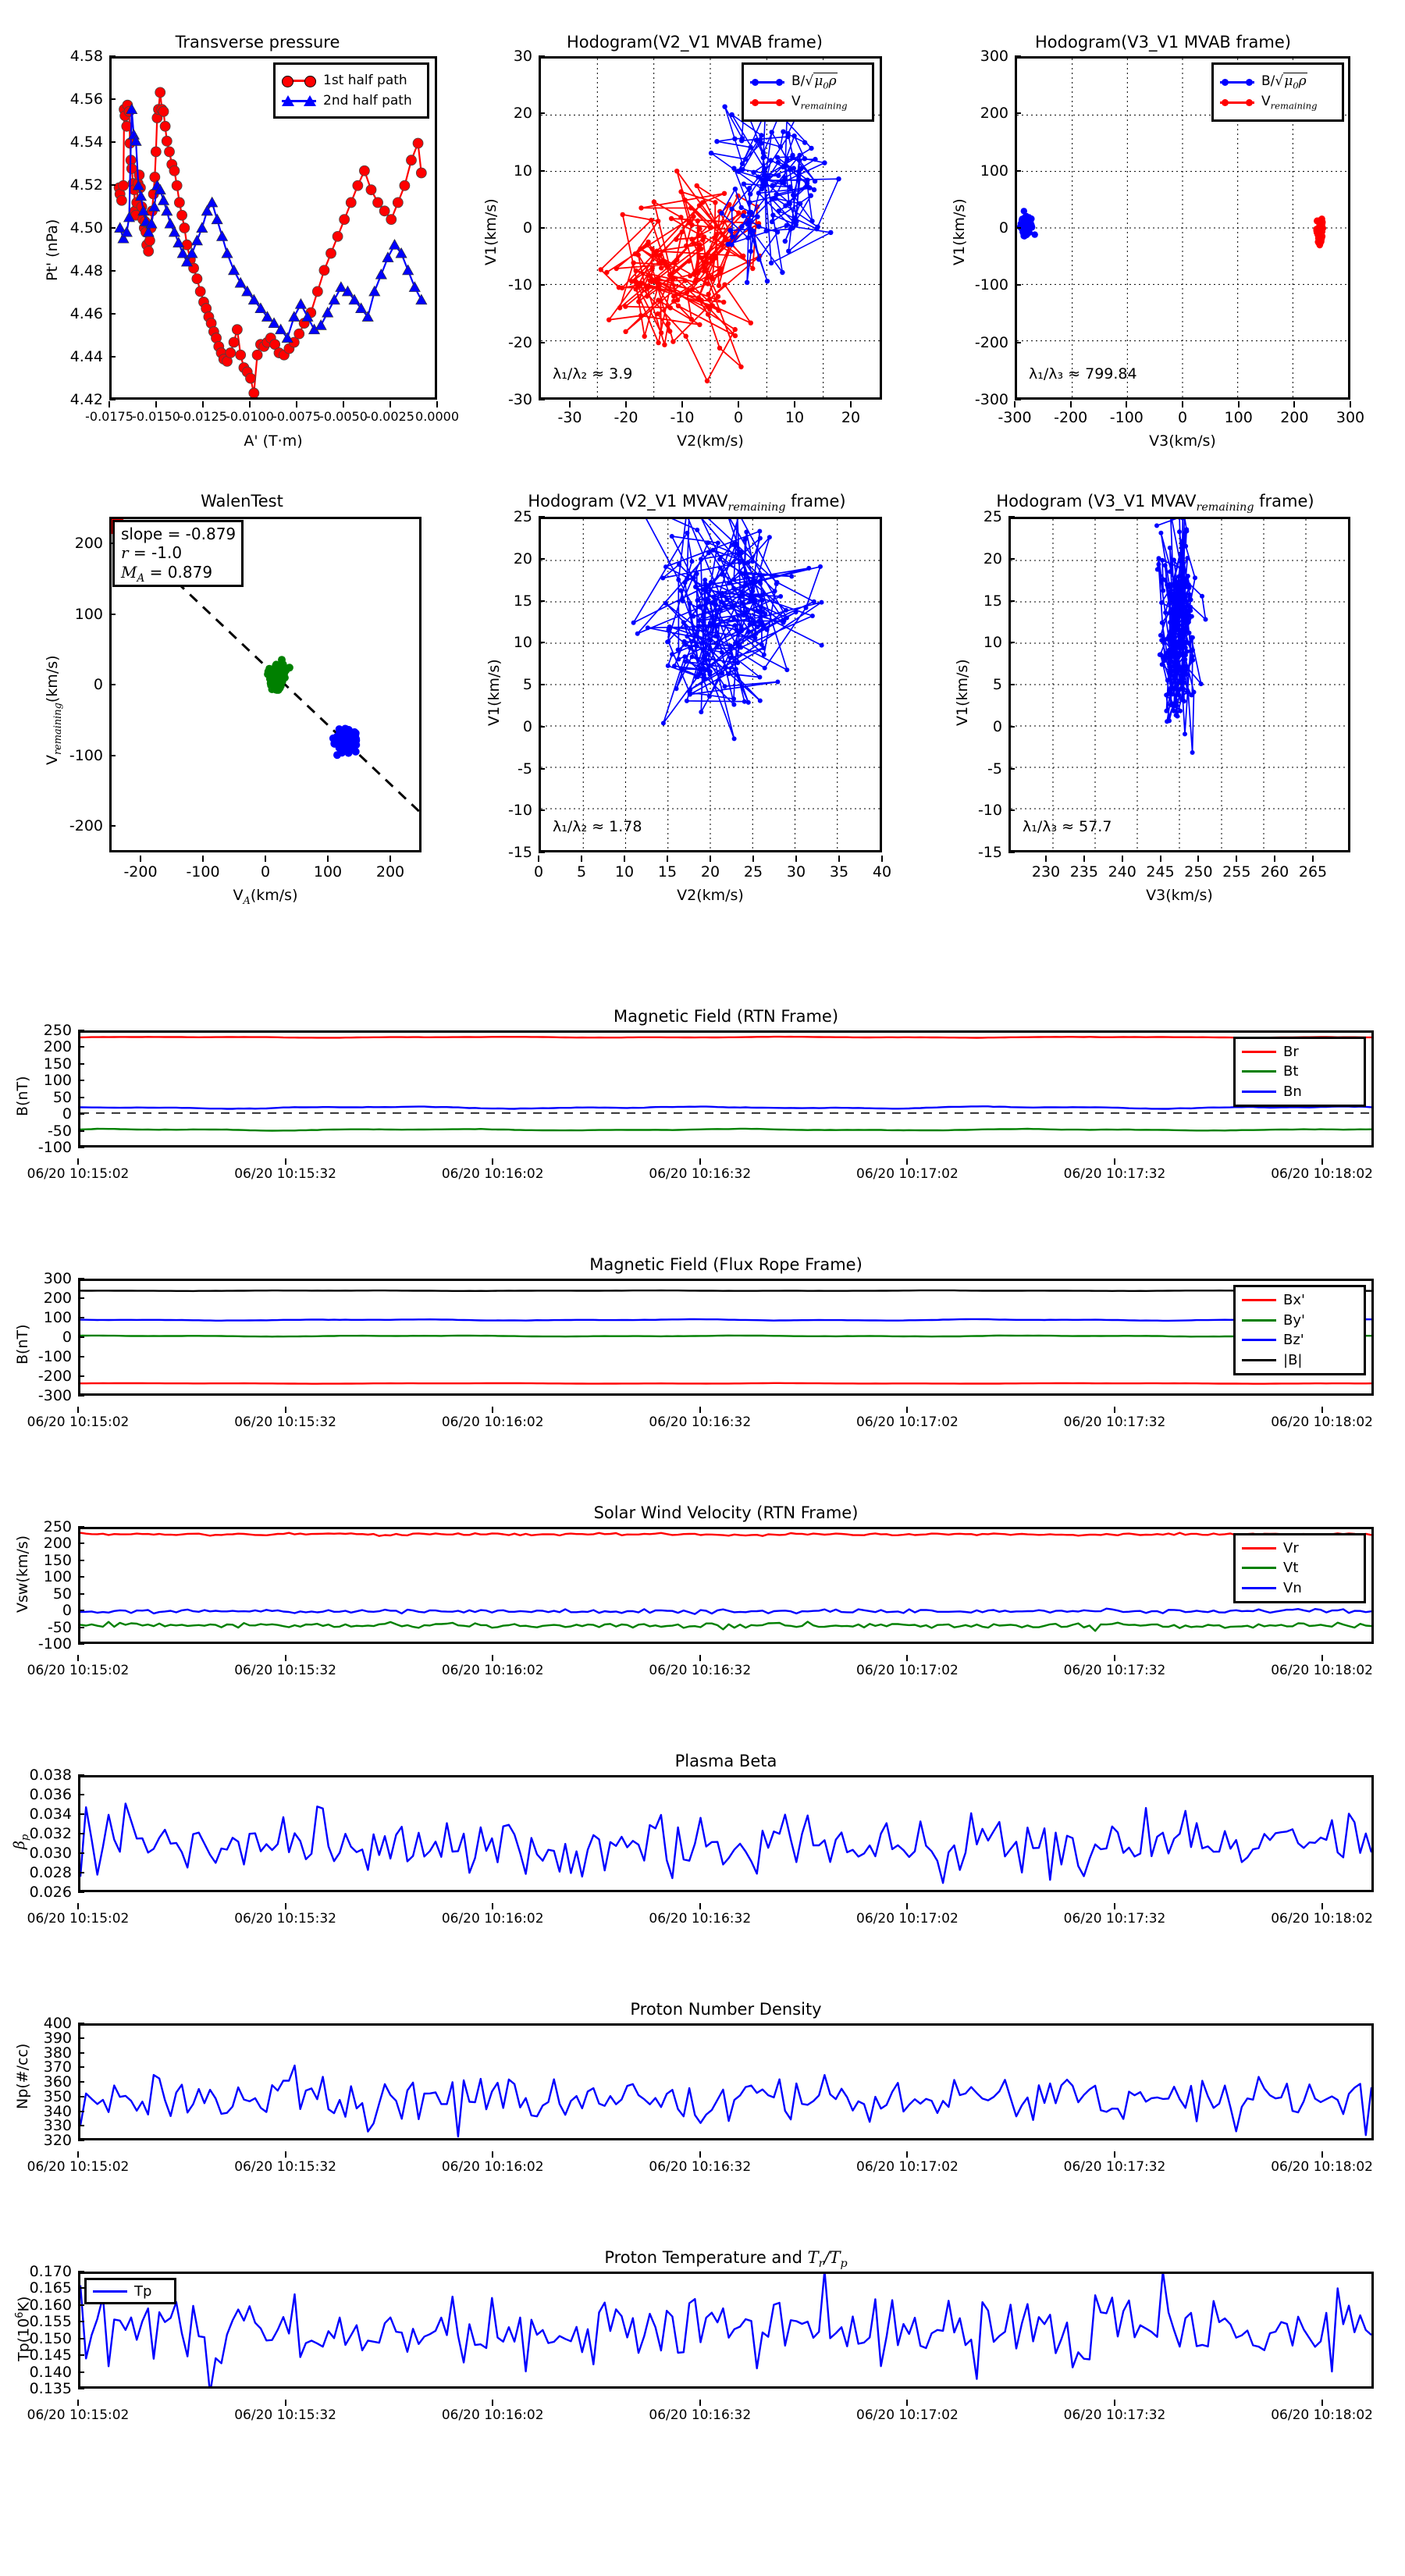 Image resolution: width=1405 pixels, height=2576 pixels. I want to click on walen-stats-box: slope = -0.879 r = -1.0 MA = 0.879, so click(178, 553).